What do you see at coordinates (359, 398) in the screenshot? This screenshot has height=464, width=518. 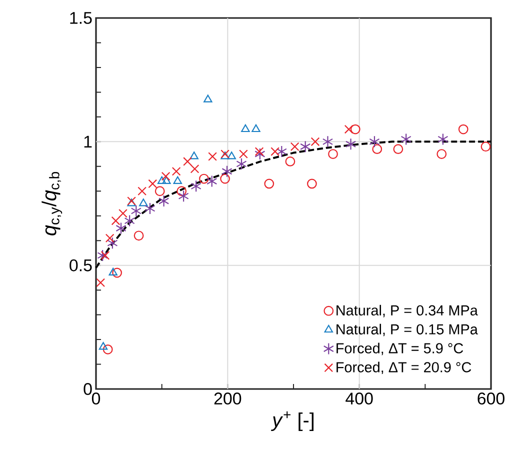 I see `x-tick-label: 400` at bounding box center [359, 398].